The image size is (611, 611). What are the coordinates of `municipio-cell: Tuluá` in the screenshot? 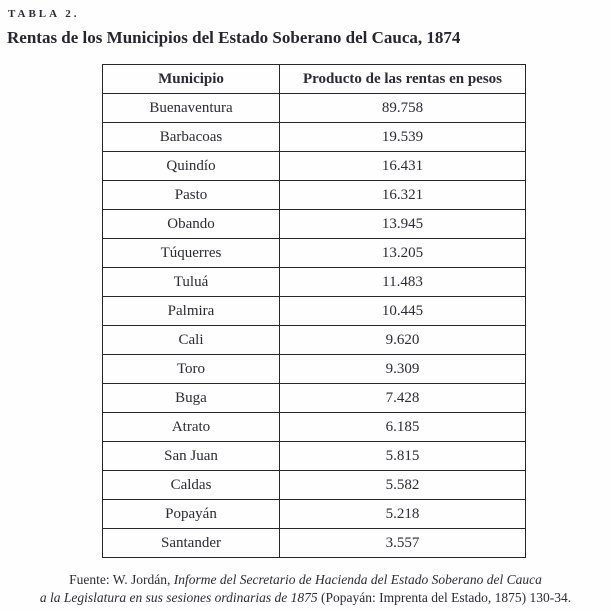 It's located at (191, 282).